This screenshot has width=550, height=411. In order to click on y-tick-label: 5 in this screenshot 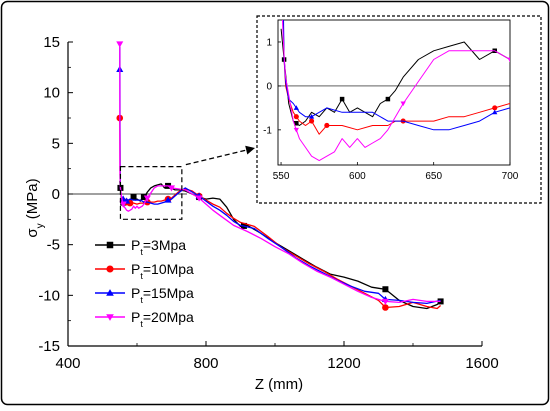, I will do `click(56, 143)`.